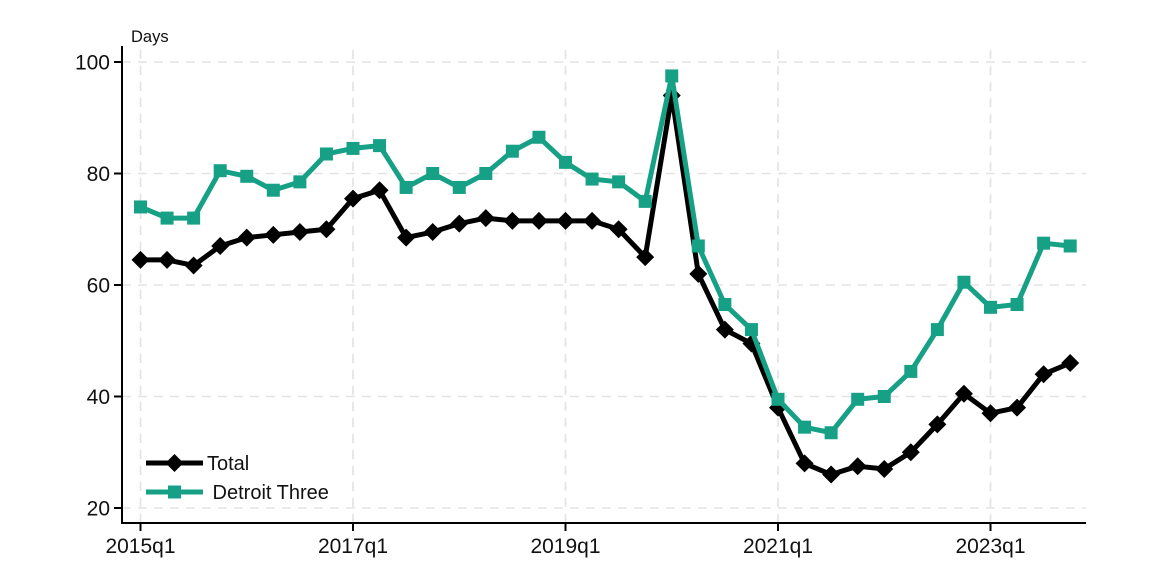  Describe the element at coordinates (406, 187) in the screenshot. I see `data-point-detroit-three-2017q3` at that location.